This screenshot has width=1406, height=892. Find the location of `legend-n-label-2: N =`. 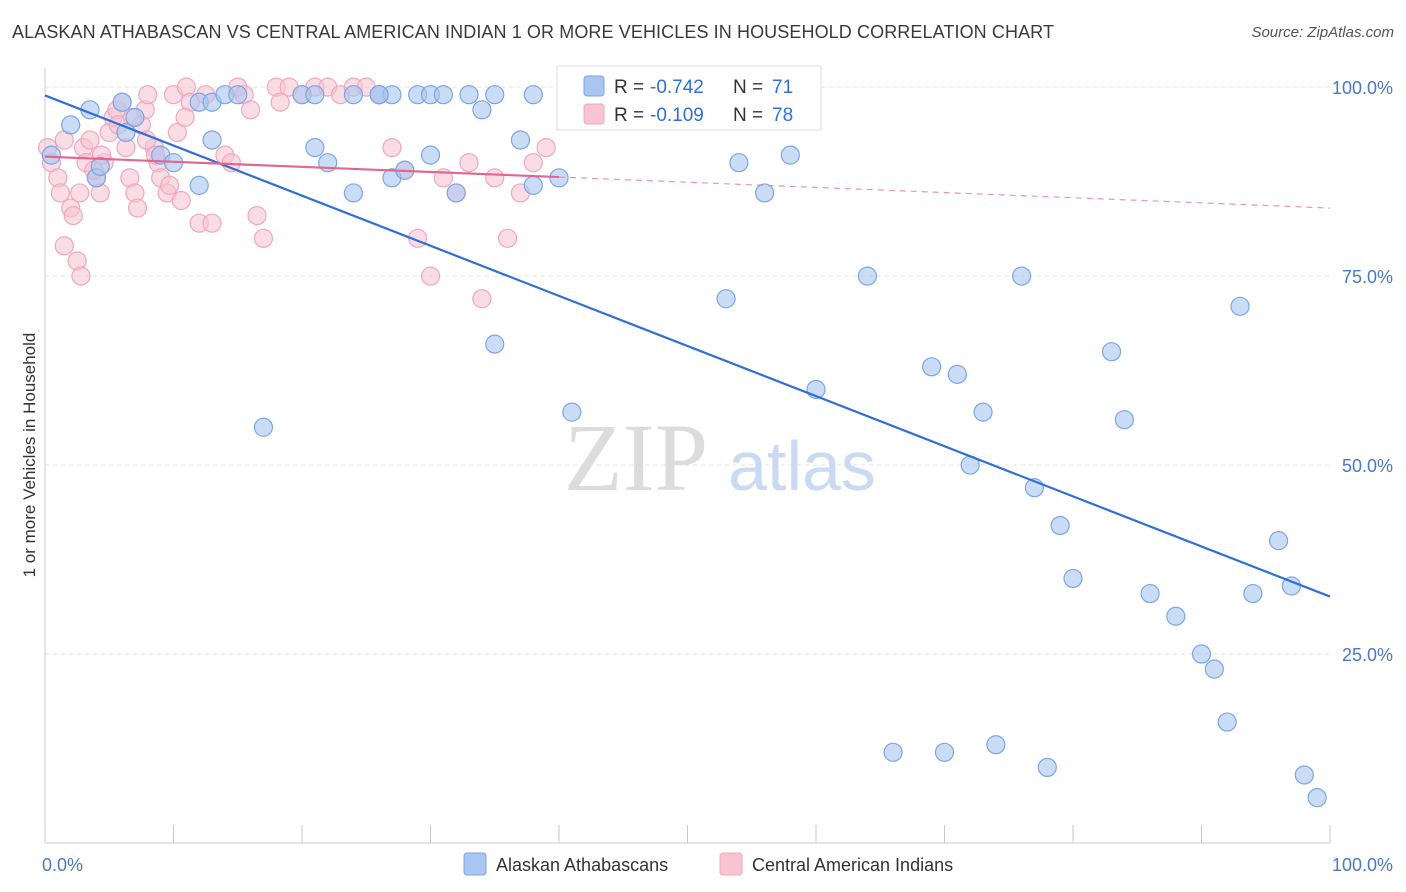

legend-n-label-2: N = is located at coordinates (750, 115).